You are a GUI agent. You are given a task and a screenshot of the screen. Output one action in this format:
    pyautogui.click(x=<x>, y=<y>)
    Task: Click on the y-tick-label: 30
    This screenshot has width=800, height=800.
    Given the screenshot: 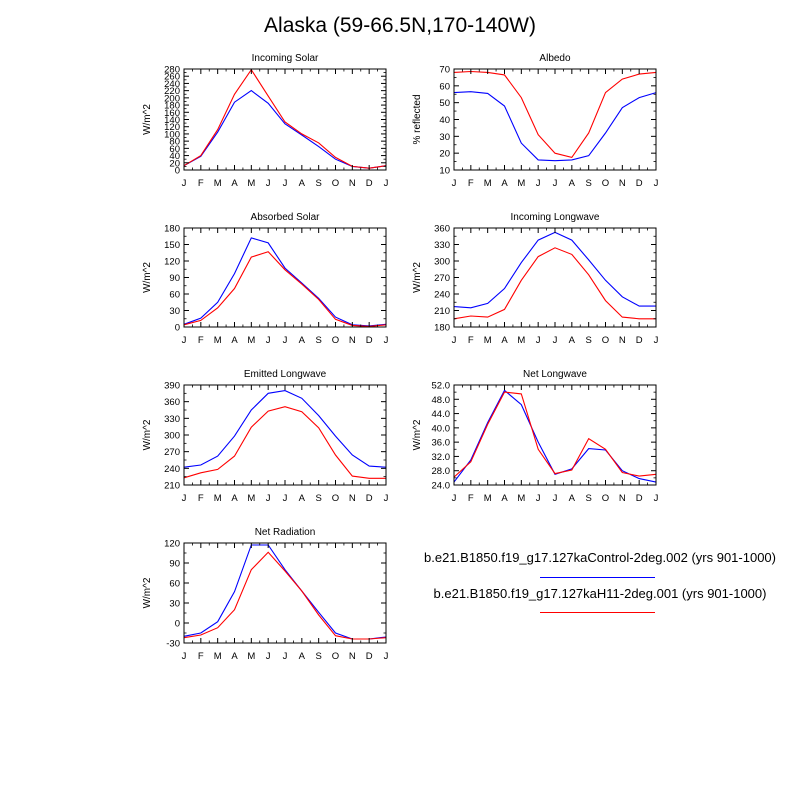 What is the action you would take?
    pyautogui.click(x=174, y=311)
    